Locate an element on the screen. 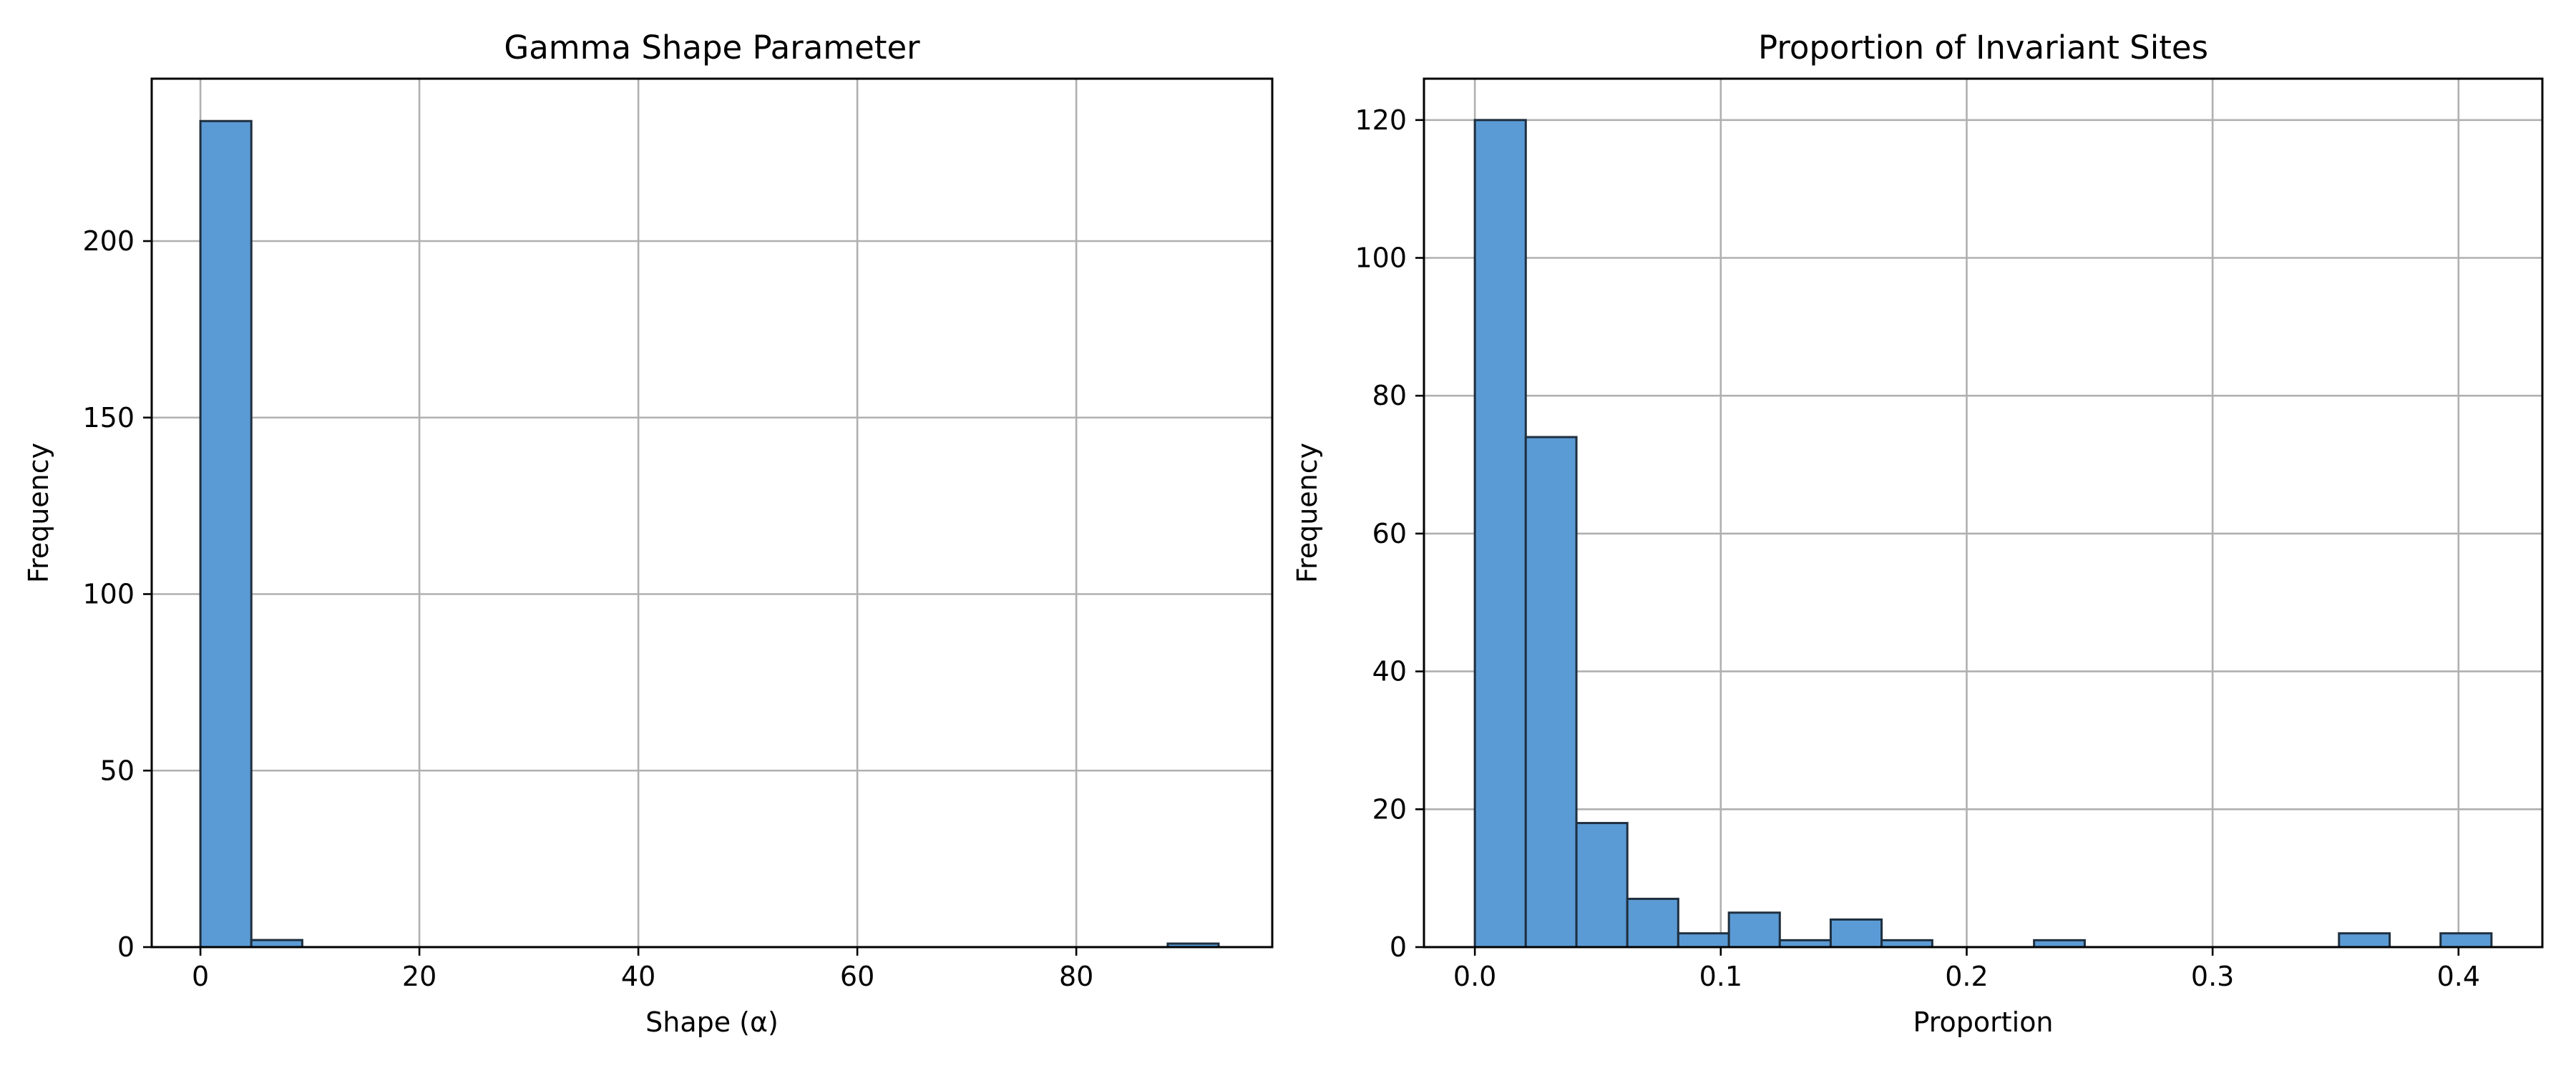  gamma-y-tick-label-2: 100 is located at coordinates (108, 594).